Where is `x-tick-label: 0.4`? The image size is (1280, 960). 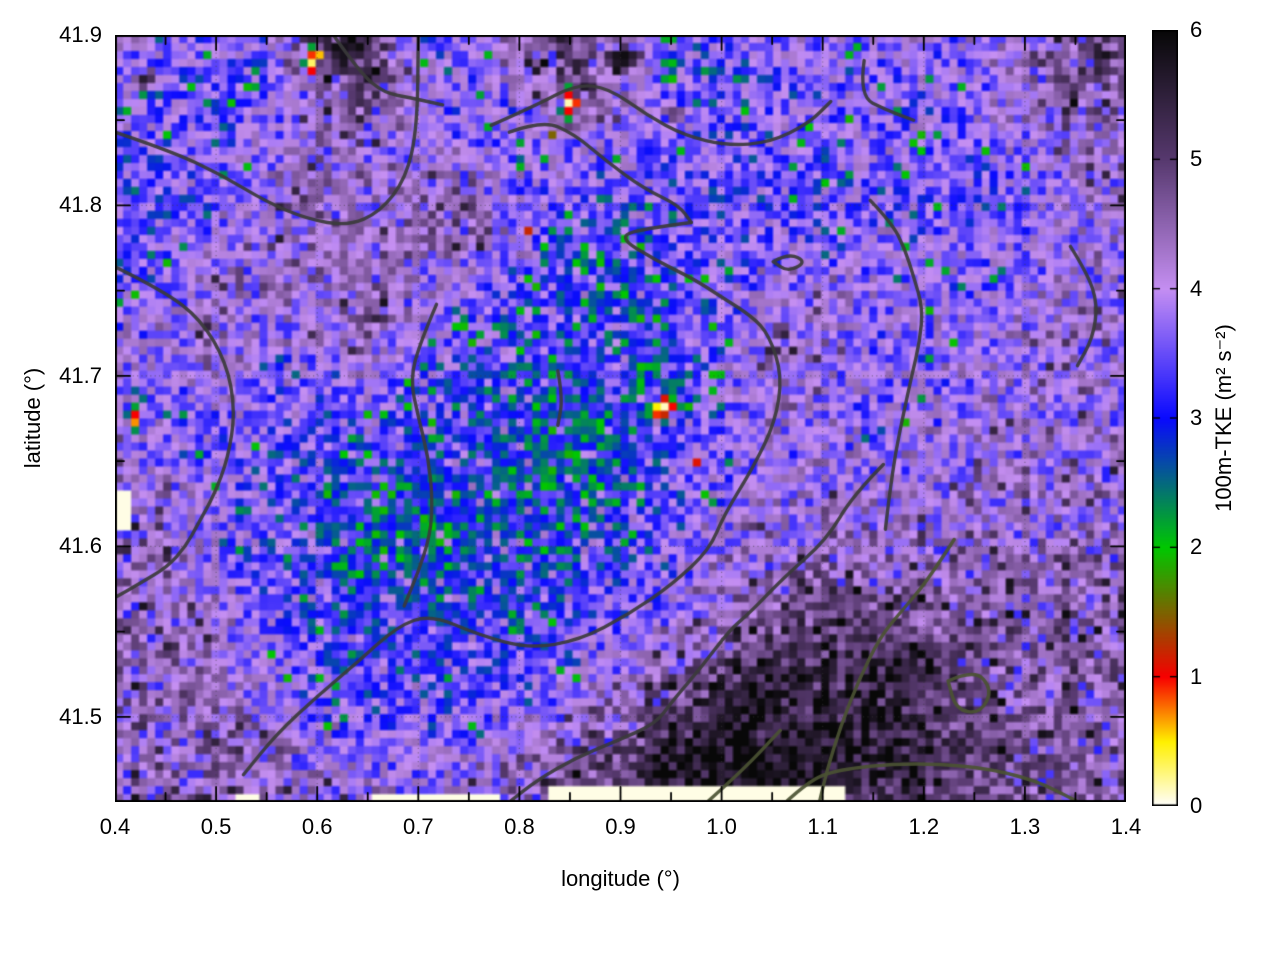 x-tick-label: 0.4 is located at coordinates (115, 826).